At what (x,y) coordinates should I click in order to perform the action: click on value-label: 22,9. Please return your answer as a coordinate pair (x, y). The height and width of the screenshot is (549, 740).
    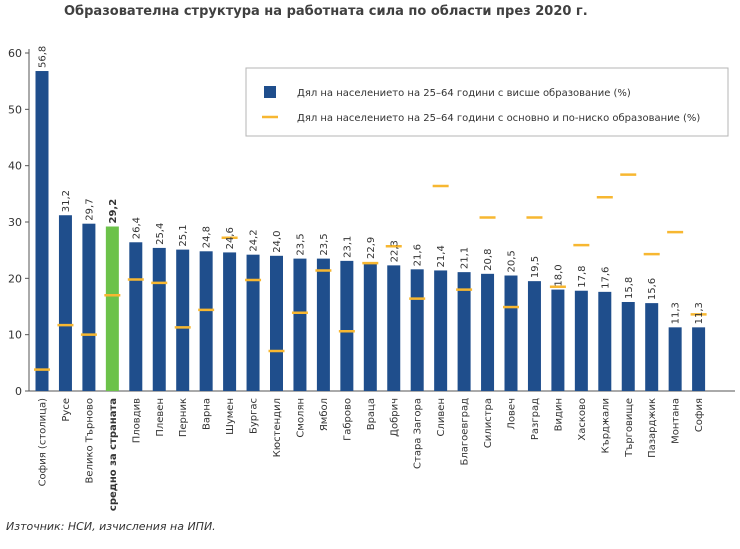
    Looking at the image, I should click on (371, 248).